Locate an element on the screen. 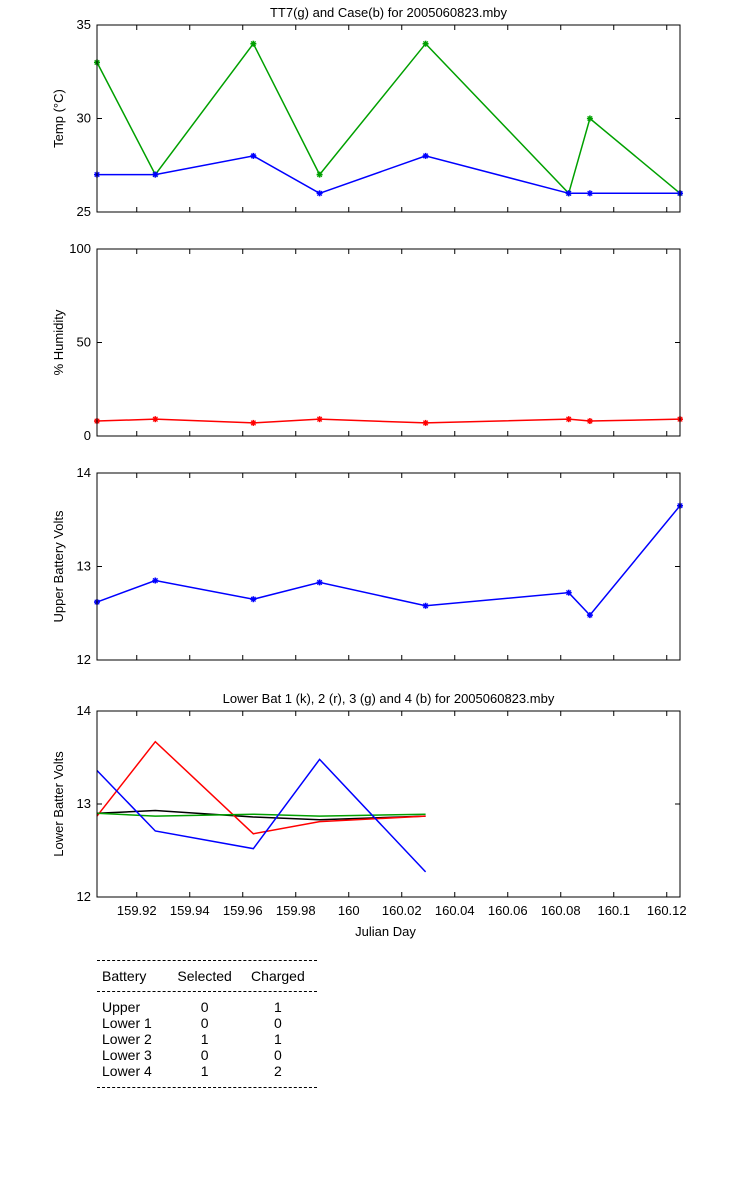  y-axis-label: % Humidity is located at coordinates (58, 342).